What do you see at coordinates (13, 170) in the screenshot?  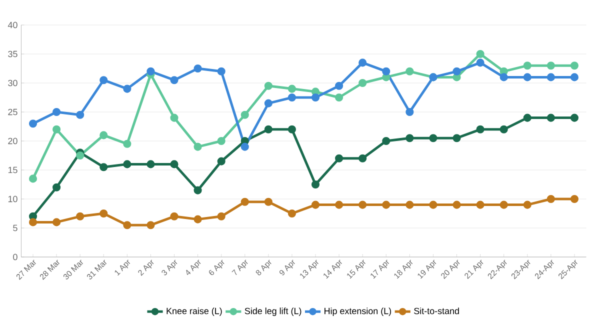 I see `y-tick-label: 15` at bounding box center [13, 170].